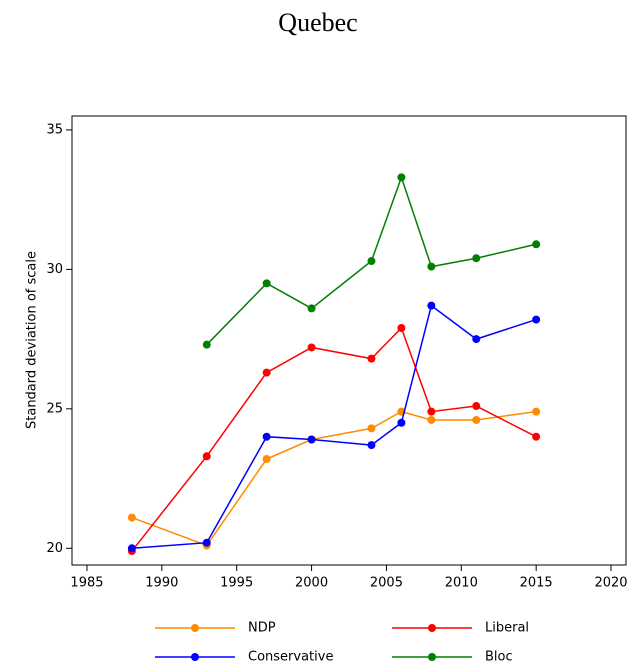 Image resolution: width=635 pixels, height=668 pixels. I want to click on y-tick-label: 20, so click(54, 548).